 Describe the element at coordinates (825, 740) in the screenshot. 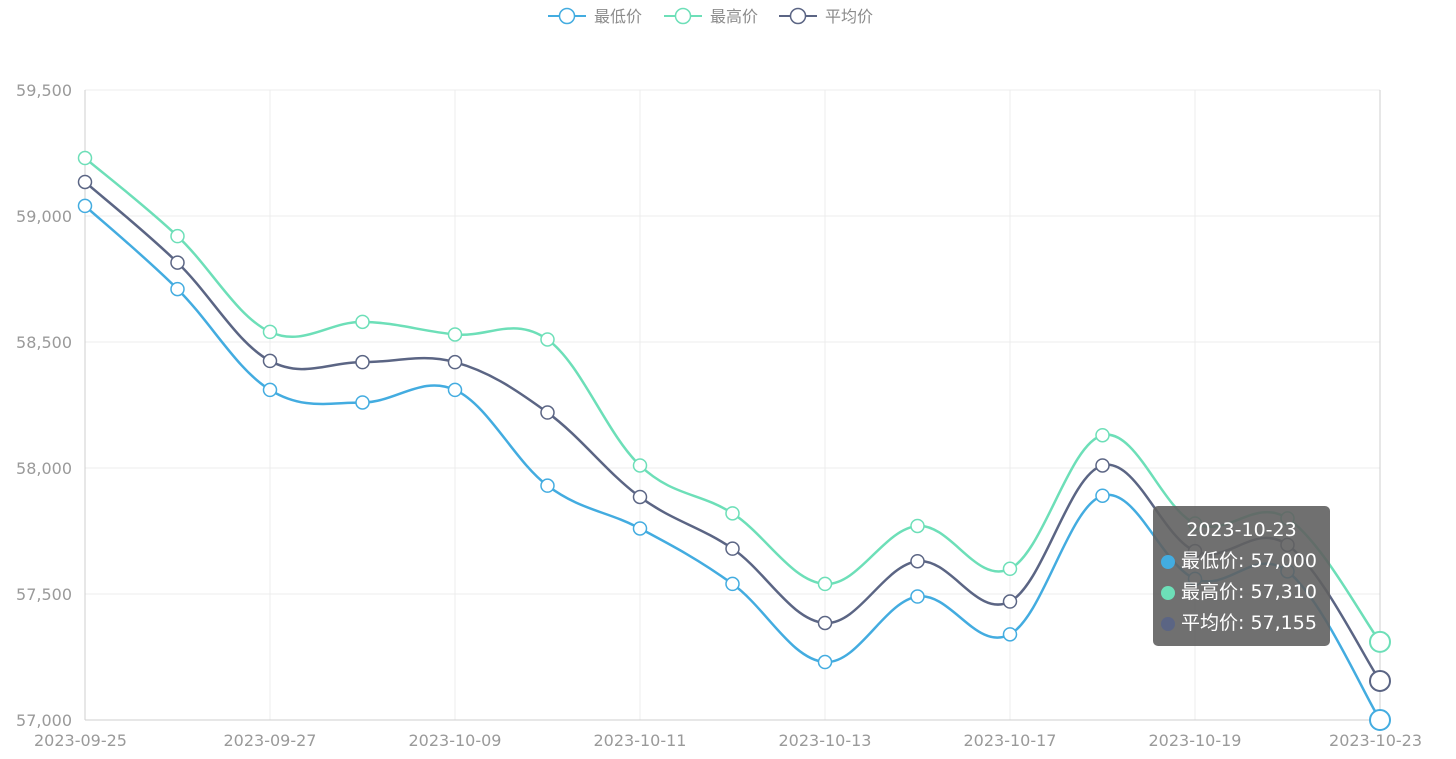

I see `x-tick-label: 2023-10-13` at that location.